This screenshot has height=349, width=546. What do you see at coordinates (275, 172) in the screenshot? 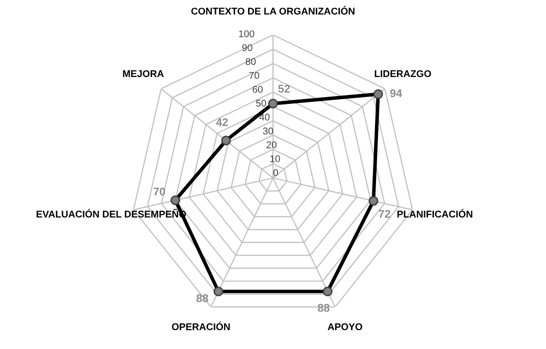
I see `y-tick-label: 0` at bounding box center [275, 172].